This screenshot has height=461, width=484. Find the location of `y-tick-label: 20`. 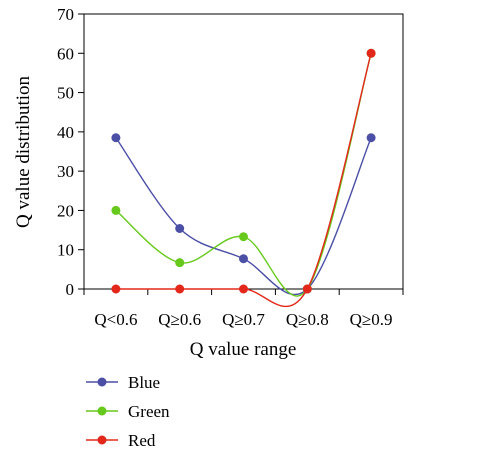

y-tick-label: 20 is located at coordinates (65, 210).